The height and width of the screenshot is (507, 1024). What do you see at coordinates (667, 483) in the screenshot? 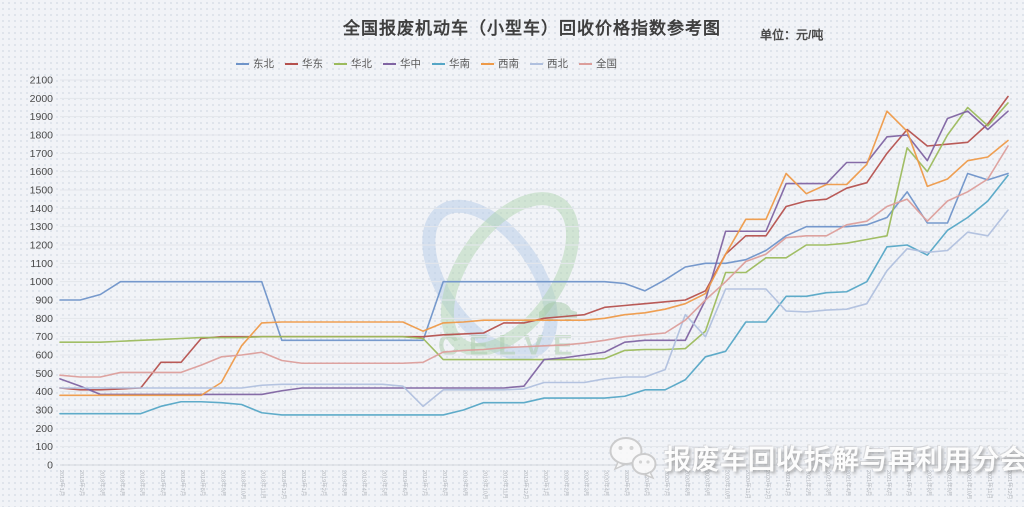
I see `svg-text: 2020年7月` at bounding box center [667, 483].